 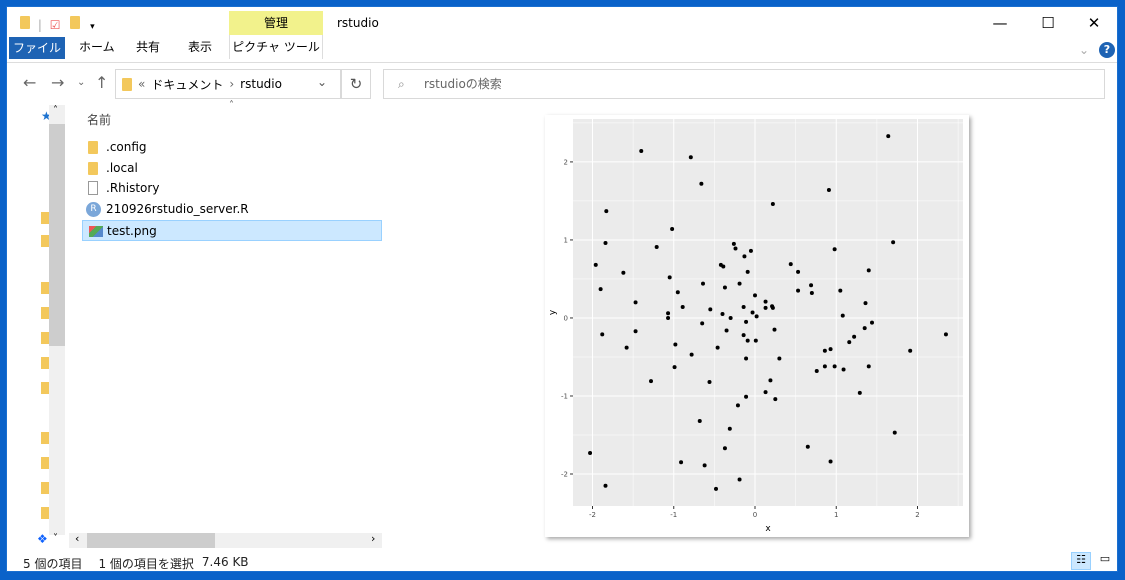 I want to click on x-axis-label: x, so click(x=768, y=529).